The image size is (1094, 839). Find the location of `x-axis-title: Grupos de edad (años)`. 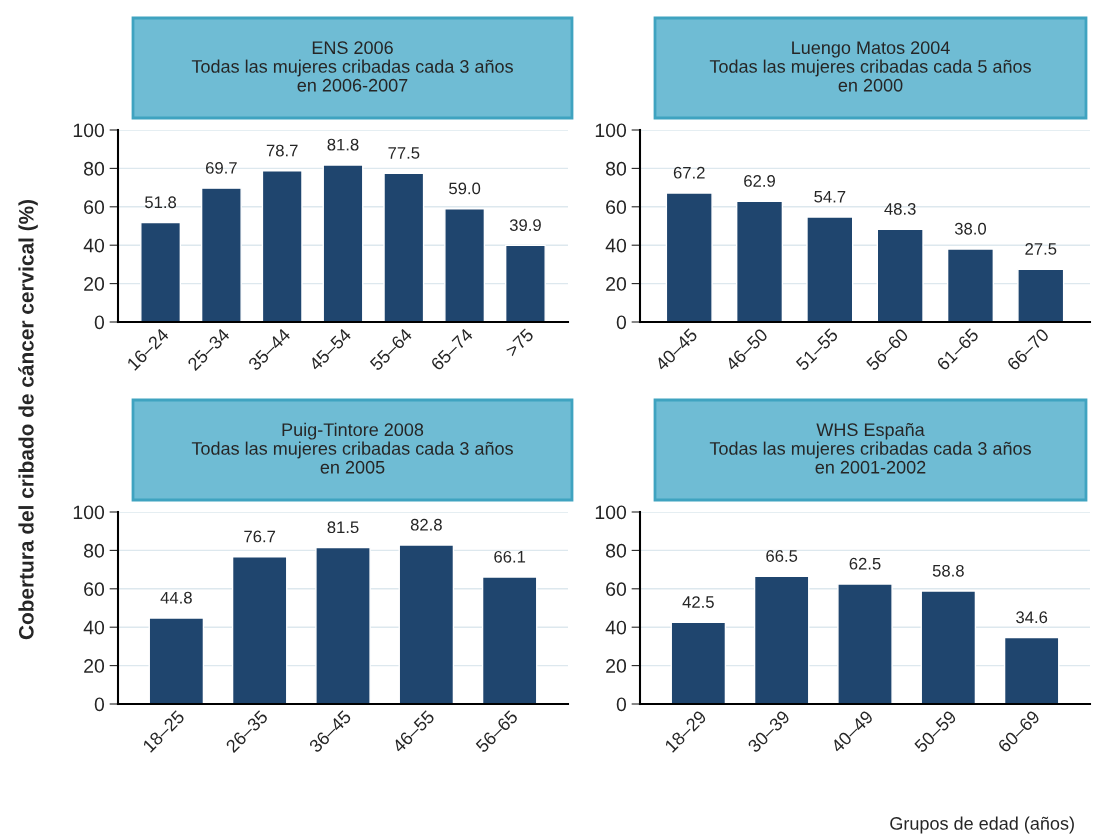

x-axis-title: Grupos de edad (años) is located at coordinates (982, 825).